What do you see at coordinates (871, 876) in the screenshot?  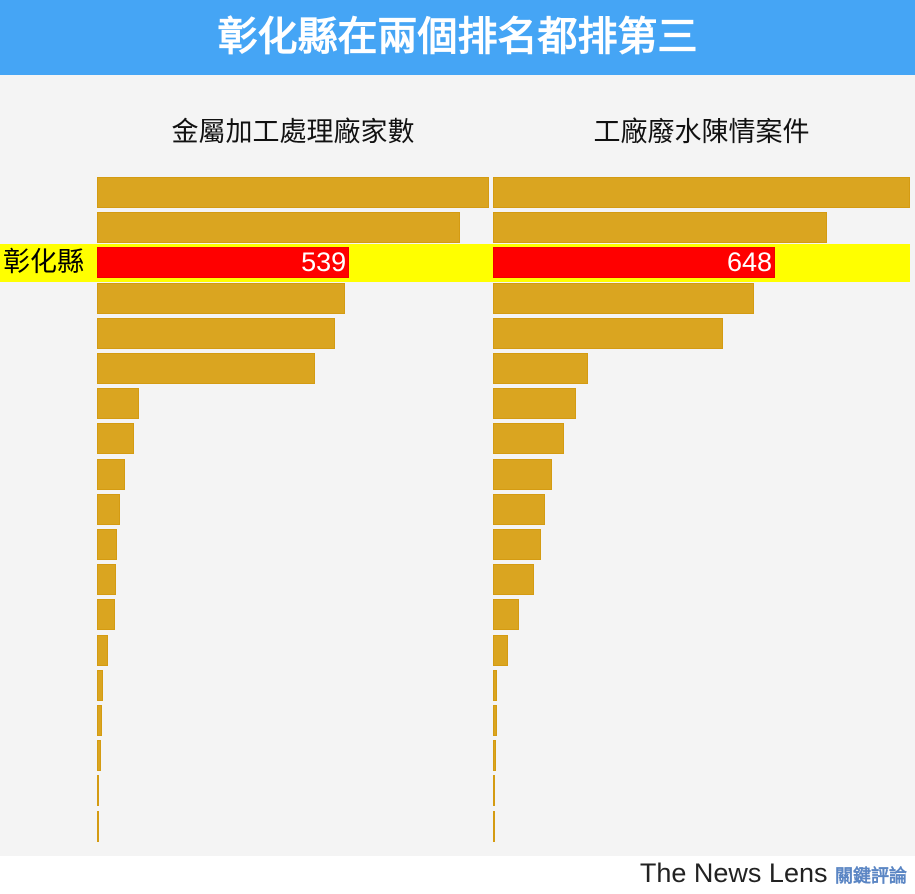 I see `brand-zh: 關鍵評論` at bounding box center [871, 876].